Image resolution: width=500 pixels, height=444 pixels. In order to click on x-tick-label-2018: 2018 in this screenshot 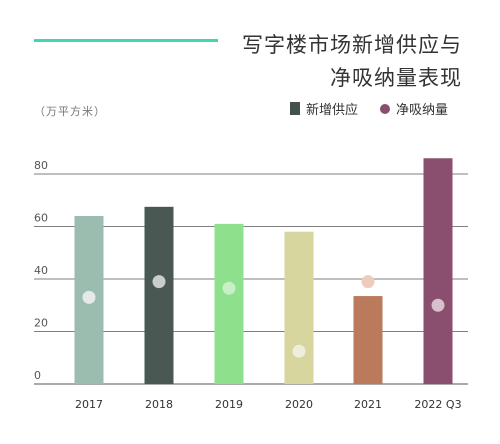, I will do `click(159, 404)`.